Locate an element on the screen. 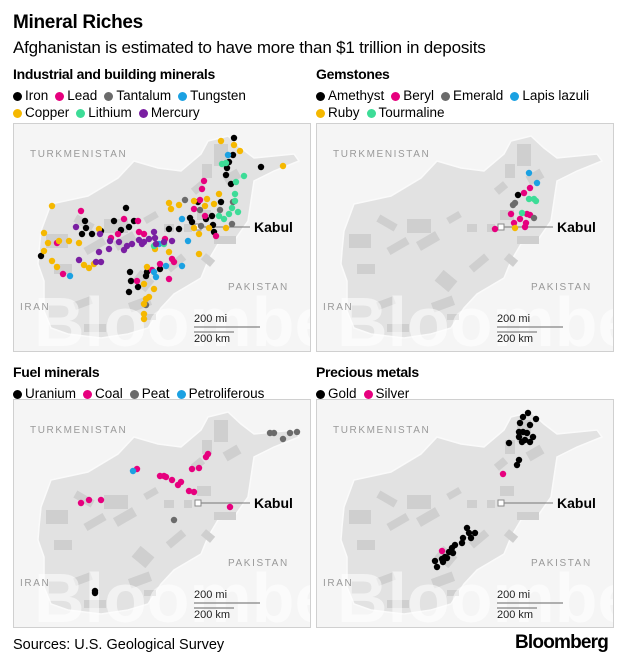  label-turkmenistan: TURKMENISTAN is located at coordinates (381, 430).